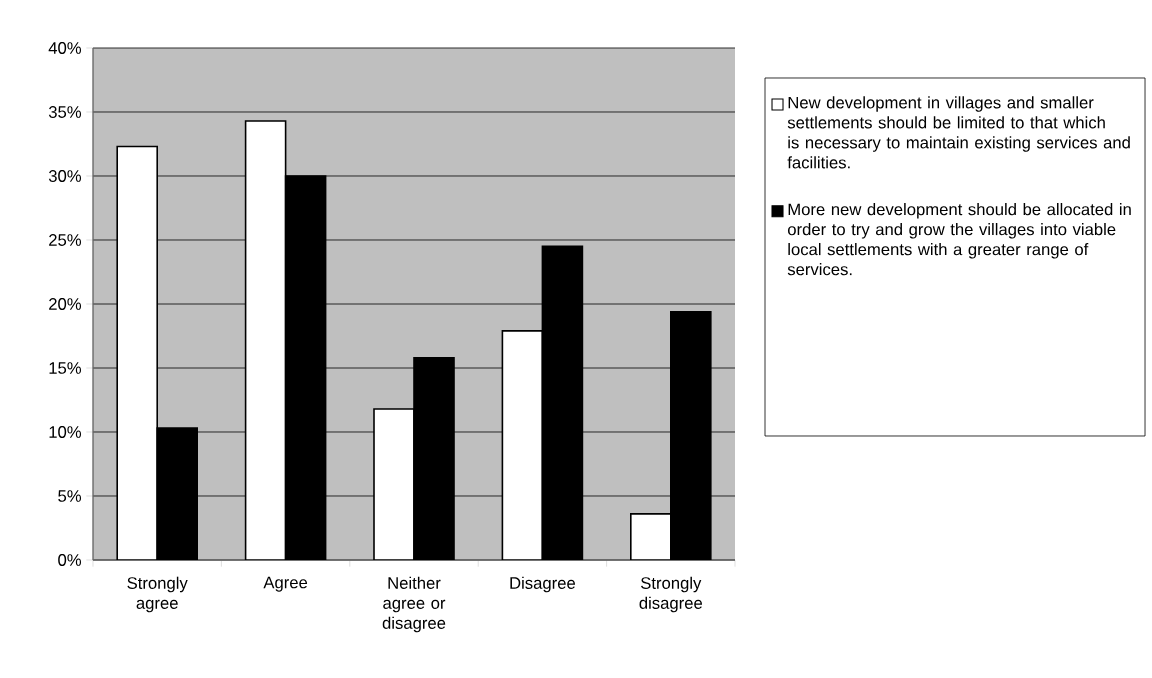 This screenshot has width=1152, height=678. What do you see at coordinates (157, 594) in the screenshot?
I see `x-tick-label: Strongly agree` at bounding box center [157, 594].